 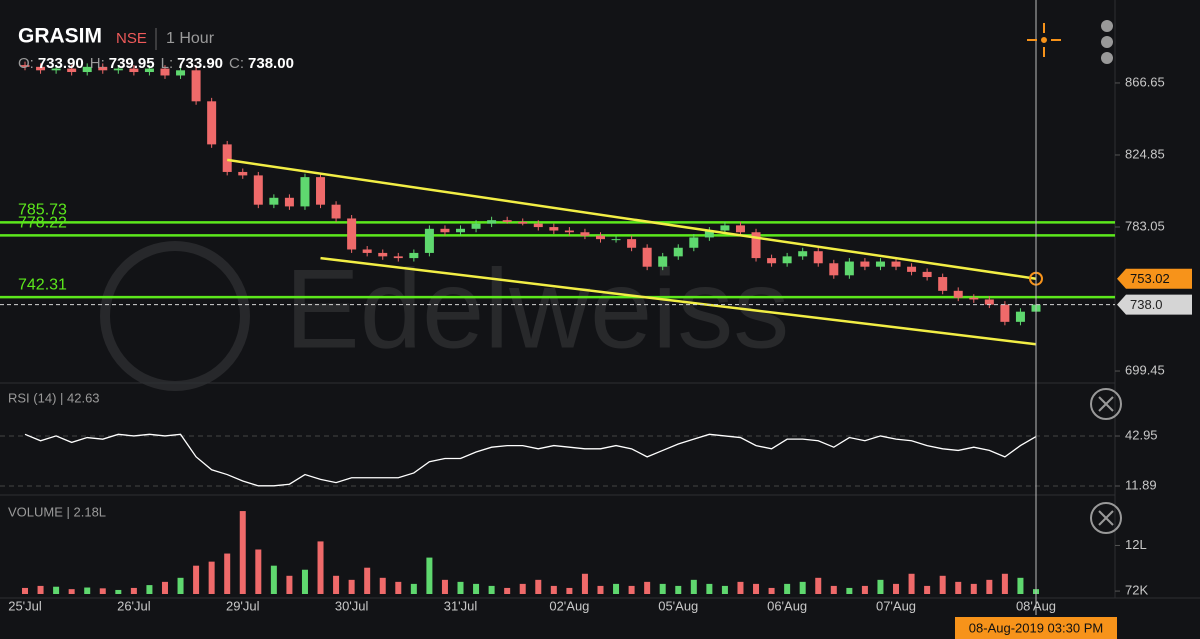 What do you see at coordinates (1141, 434) in the screenshot?
I see `y-tick-label: 42.95` at bounding box center [1141, 434].